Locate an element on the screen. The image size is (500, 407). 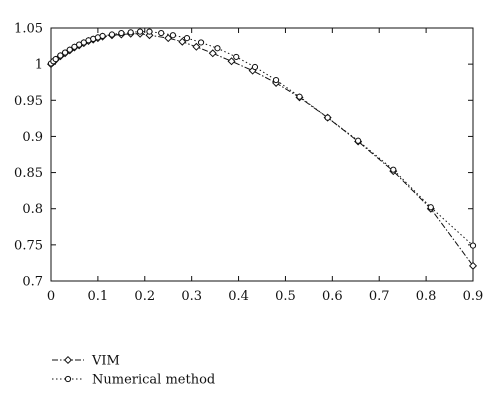
legend-circle-marker is located at coordinates (68, 379).